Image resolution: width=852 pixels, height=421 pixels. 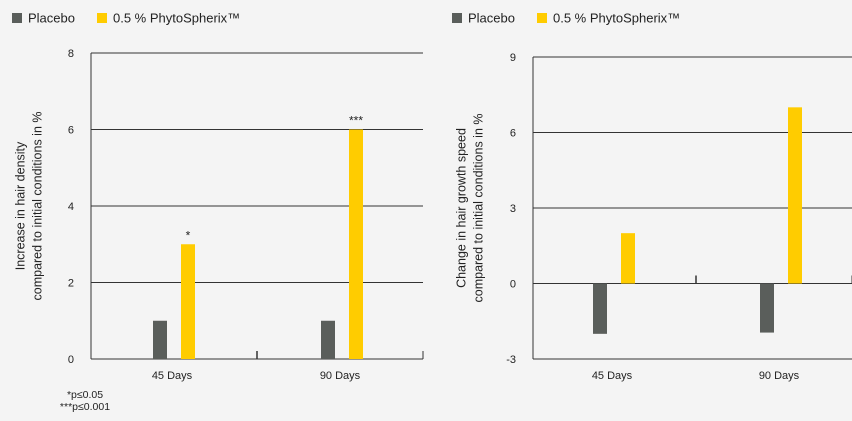 I want to click on footnote: *p≤0.05, so click(x=85, y=395).